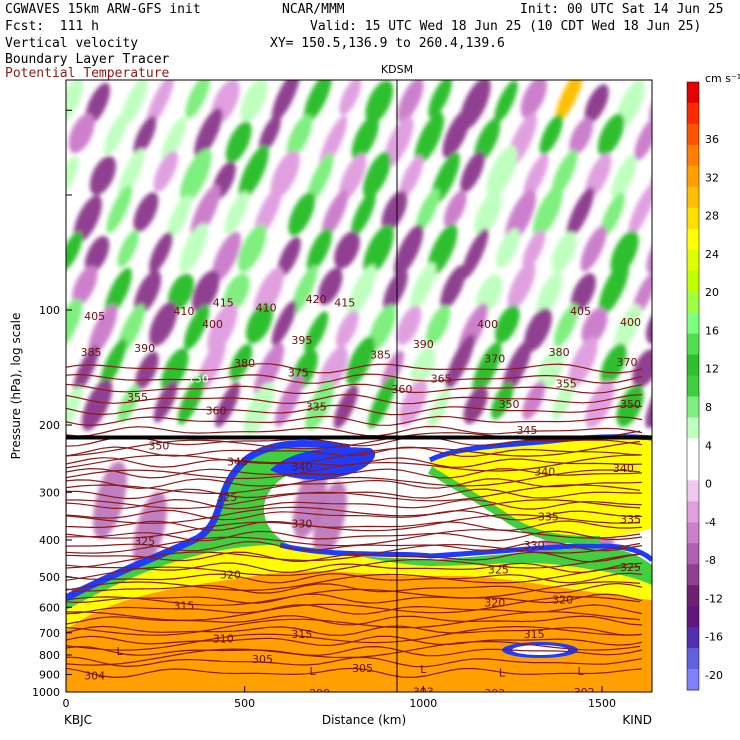  I want to click on theta-label: 370, so click(626, 362).